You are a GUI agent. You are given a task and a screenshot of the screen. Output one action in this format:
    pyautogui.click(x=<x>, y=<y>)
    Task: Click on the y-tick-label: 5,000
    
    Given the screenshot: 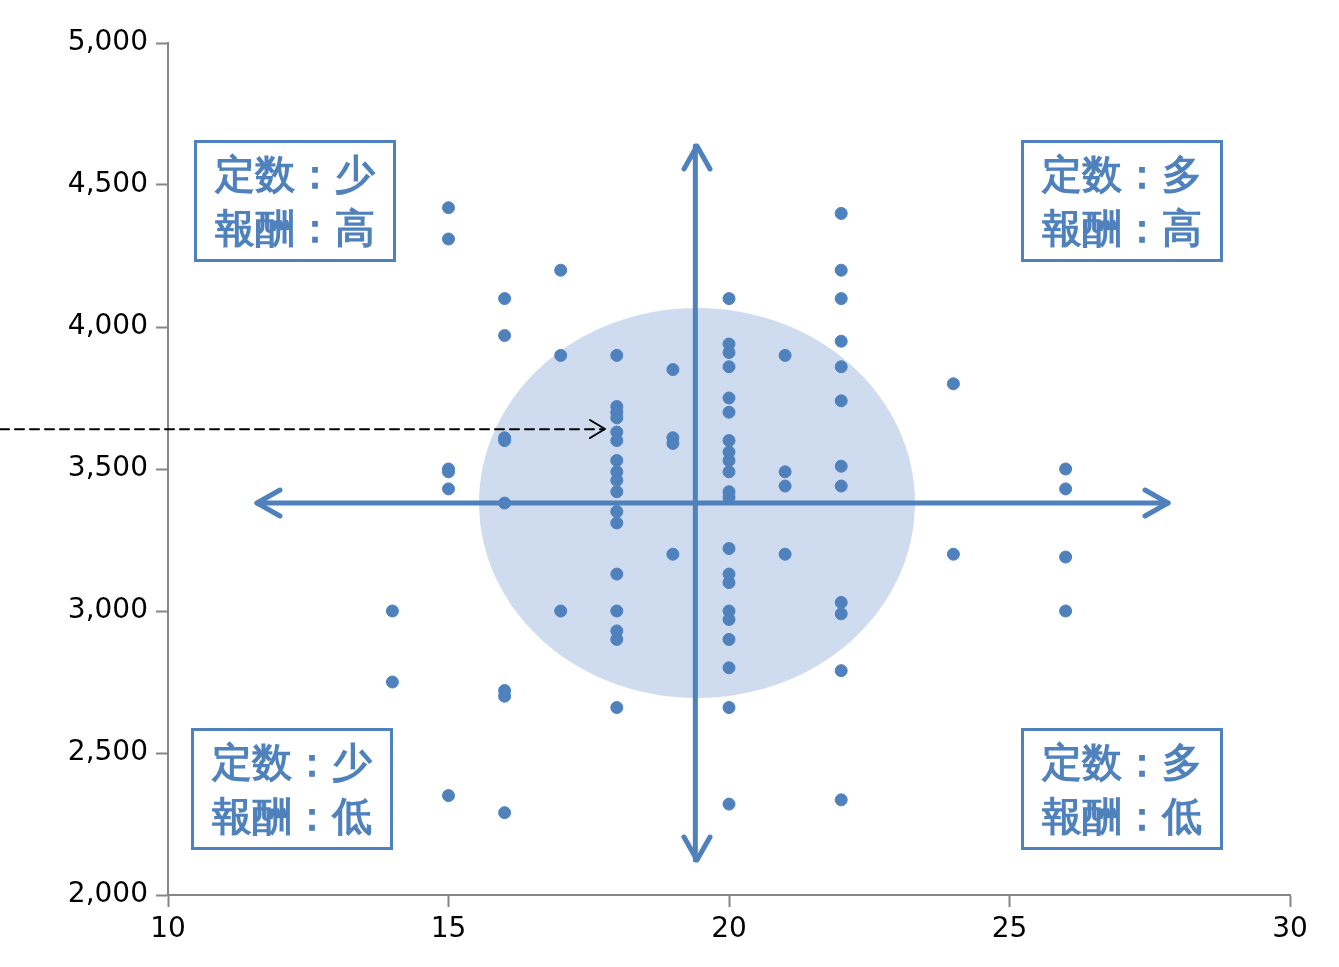 What is the action you would take?
    pyautogui.click(x=107, y=41)
    